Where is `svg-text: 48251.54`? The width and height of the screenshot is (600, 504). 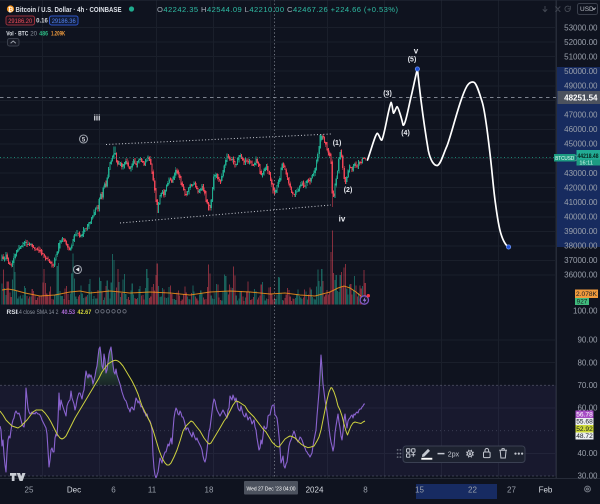 svg-text: 48251.54 is located at coordinates (581, 98).